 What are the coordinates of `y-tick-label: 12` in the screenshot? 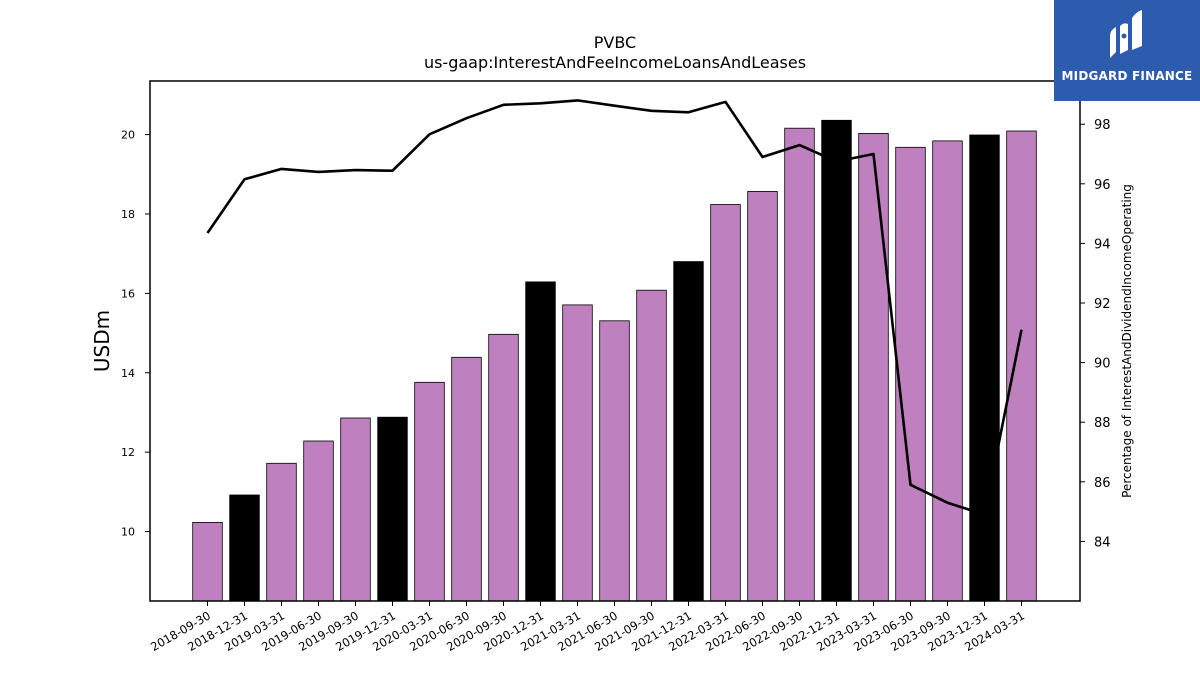 It's located at (128, 452).